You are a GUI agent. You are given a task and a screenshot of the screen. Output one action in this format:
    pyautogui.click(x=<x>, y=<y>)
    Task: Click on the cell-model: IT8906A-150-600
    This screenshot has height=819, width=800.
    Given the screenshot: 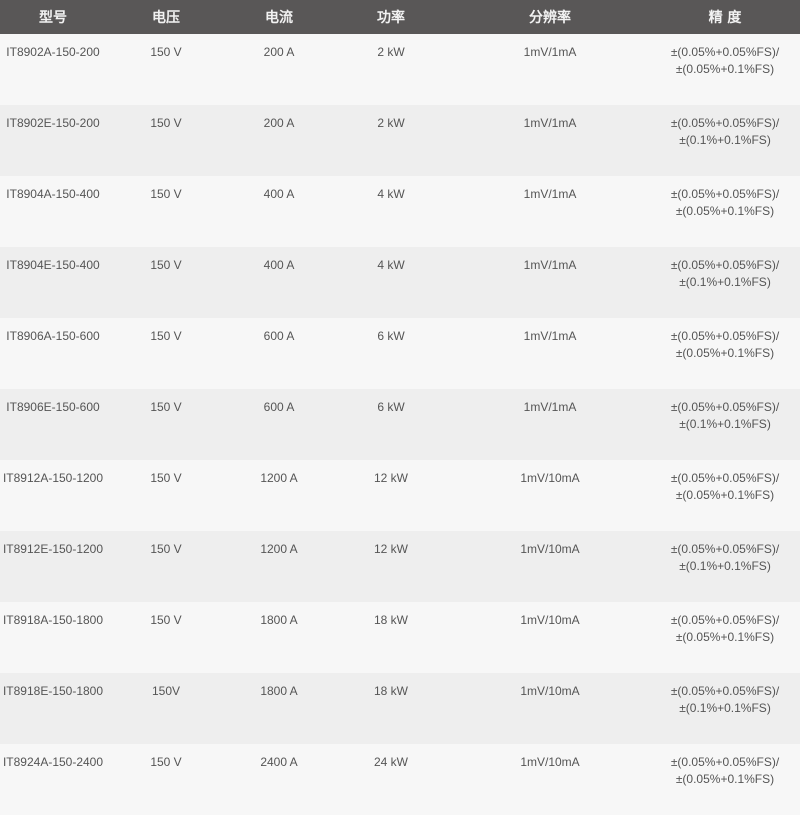 What is the action you would take?
    pyautogui.click(x=53, y=353)
    